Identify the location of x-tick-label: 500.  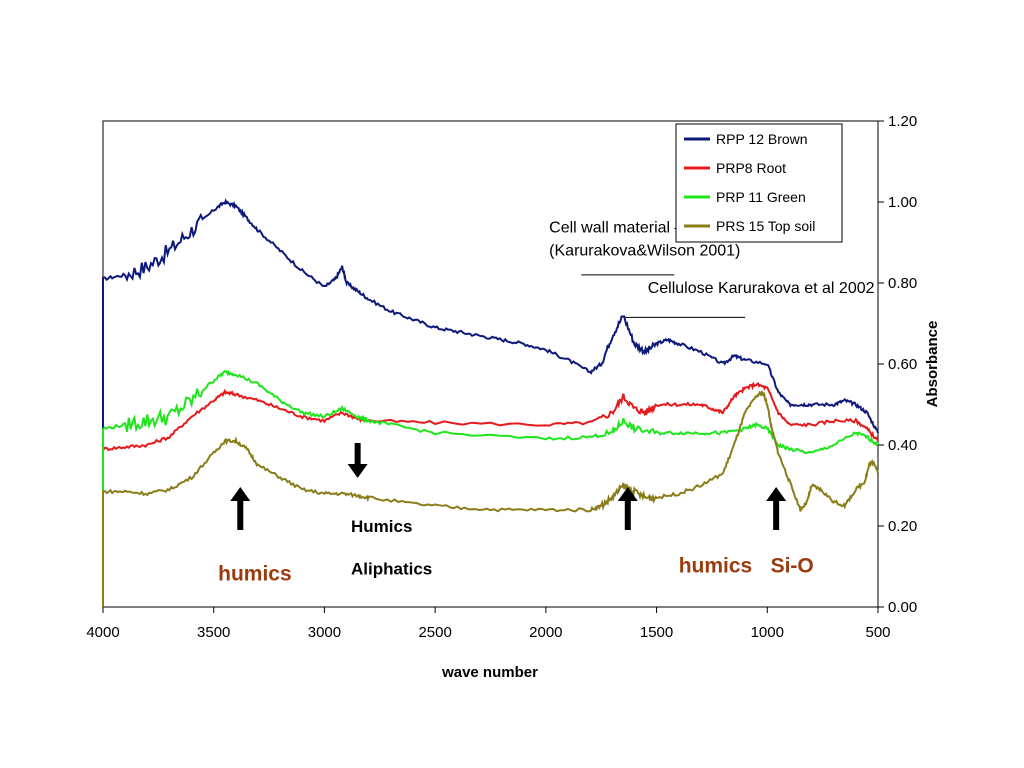
(877, 632).